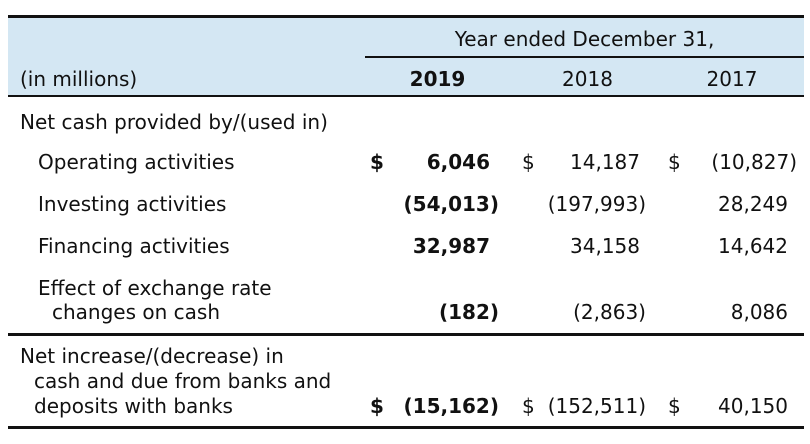 This screenshot has width=810, height=444. Describe the element at coordinates (753, 406) in the screenshot. I see `cell-2017: 40,150` at that location.